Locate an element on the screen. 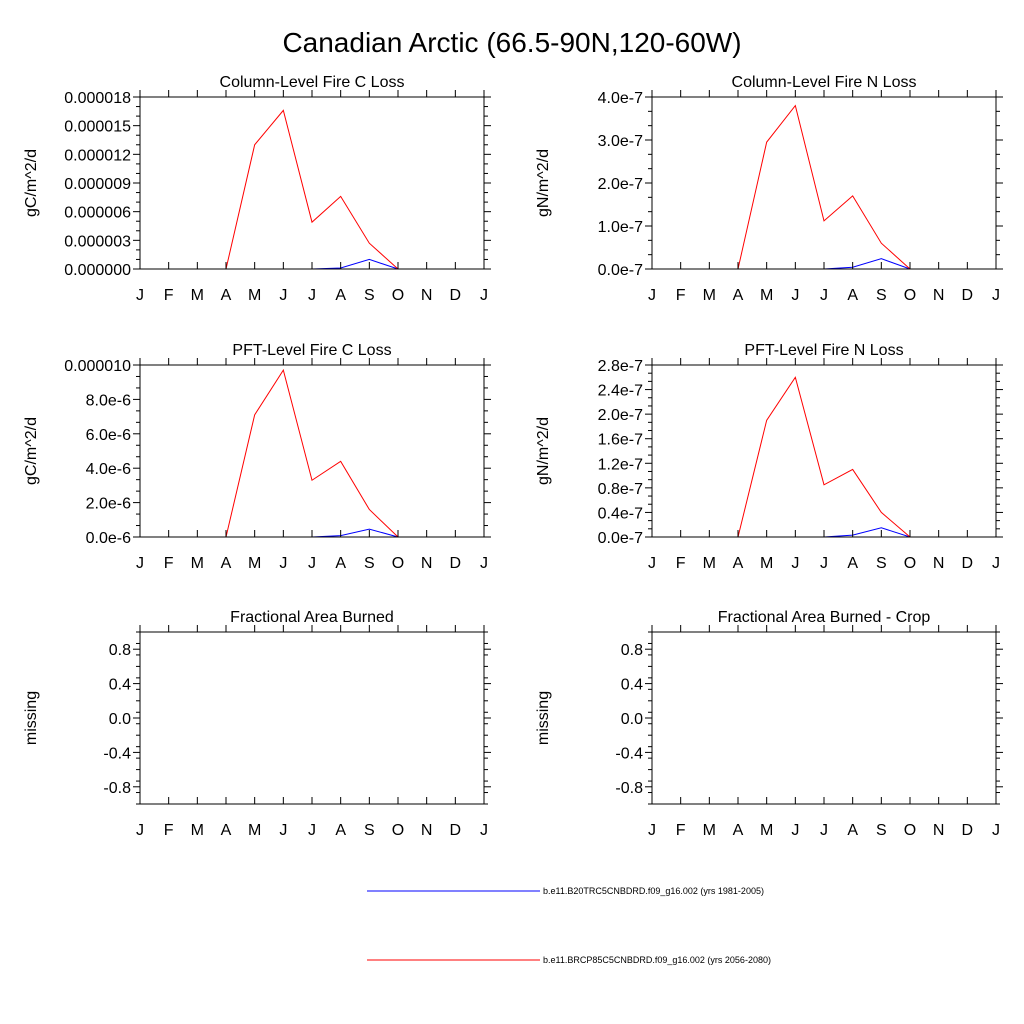  column-level-fire-c-loss-x-tick-label: O is located at coordinates (398, 295).